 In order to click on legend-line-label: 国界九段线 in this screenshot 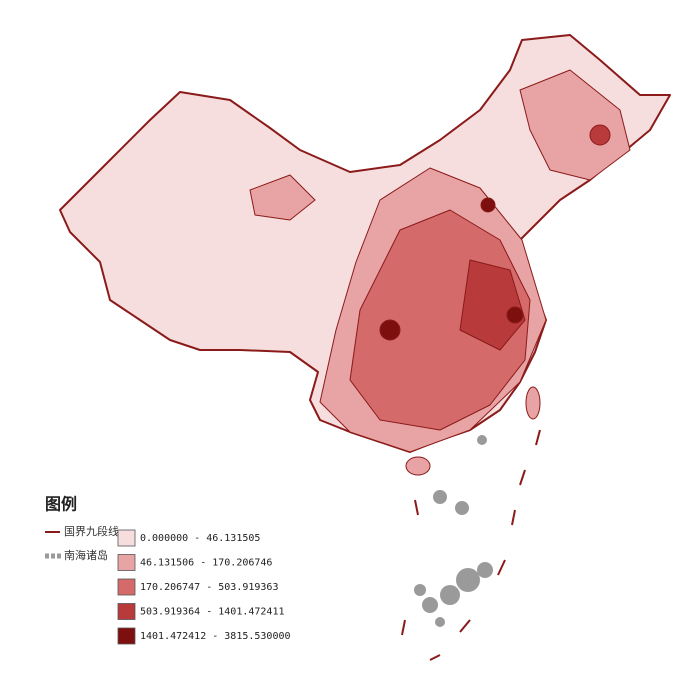, I will do `click(91, 531)`.